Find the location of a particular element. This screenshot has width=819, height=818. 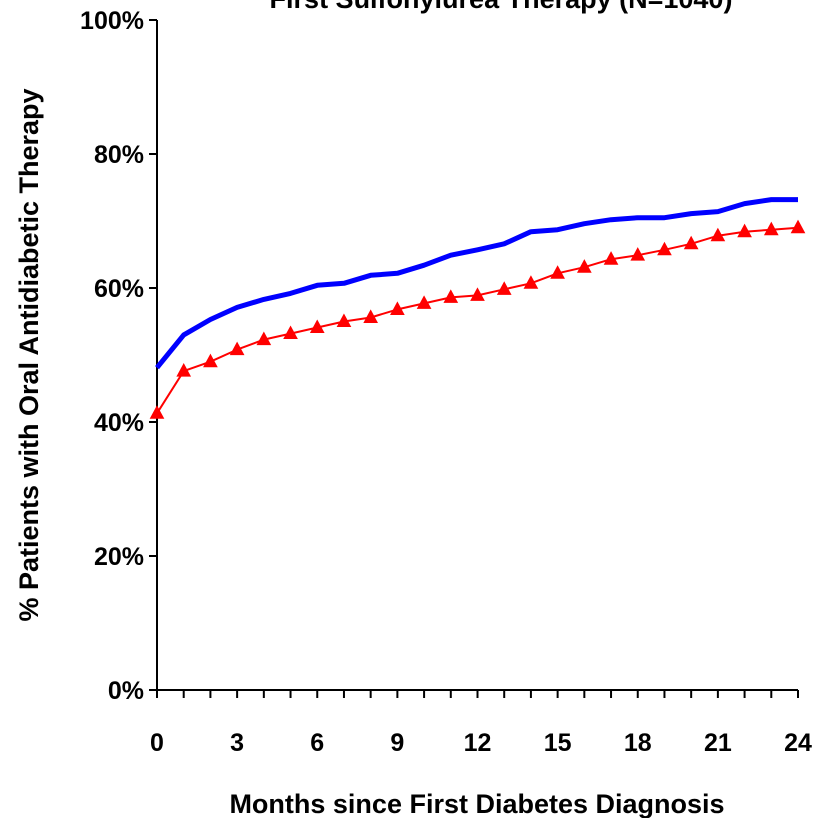

y-tick-label: 80% is located at coordinates (119, 155).